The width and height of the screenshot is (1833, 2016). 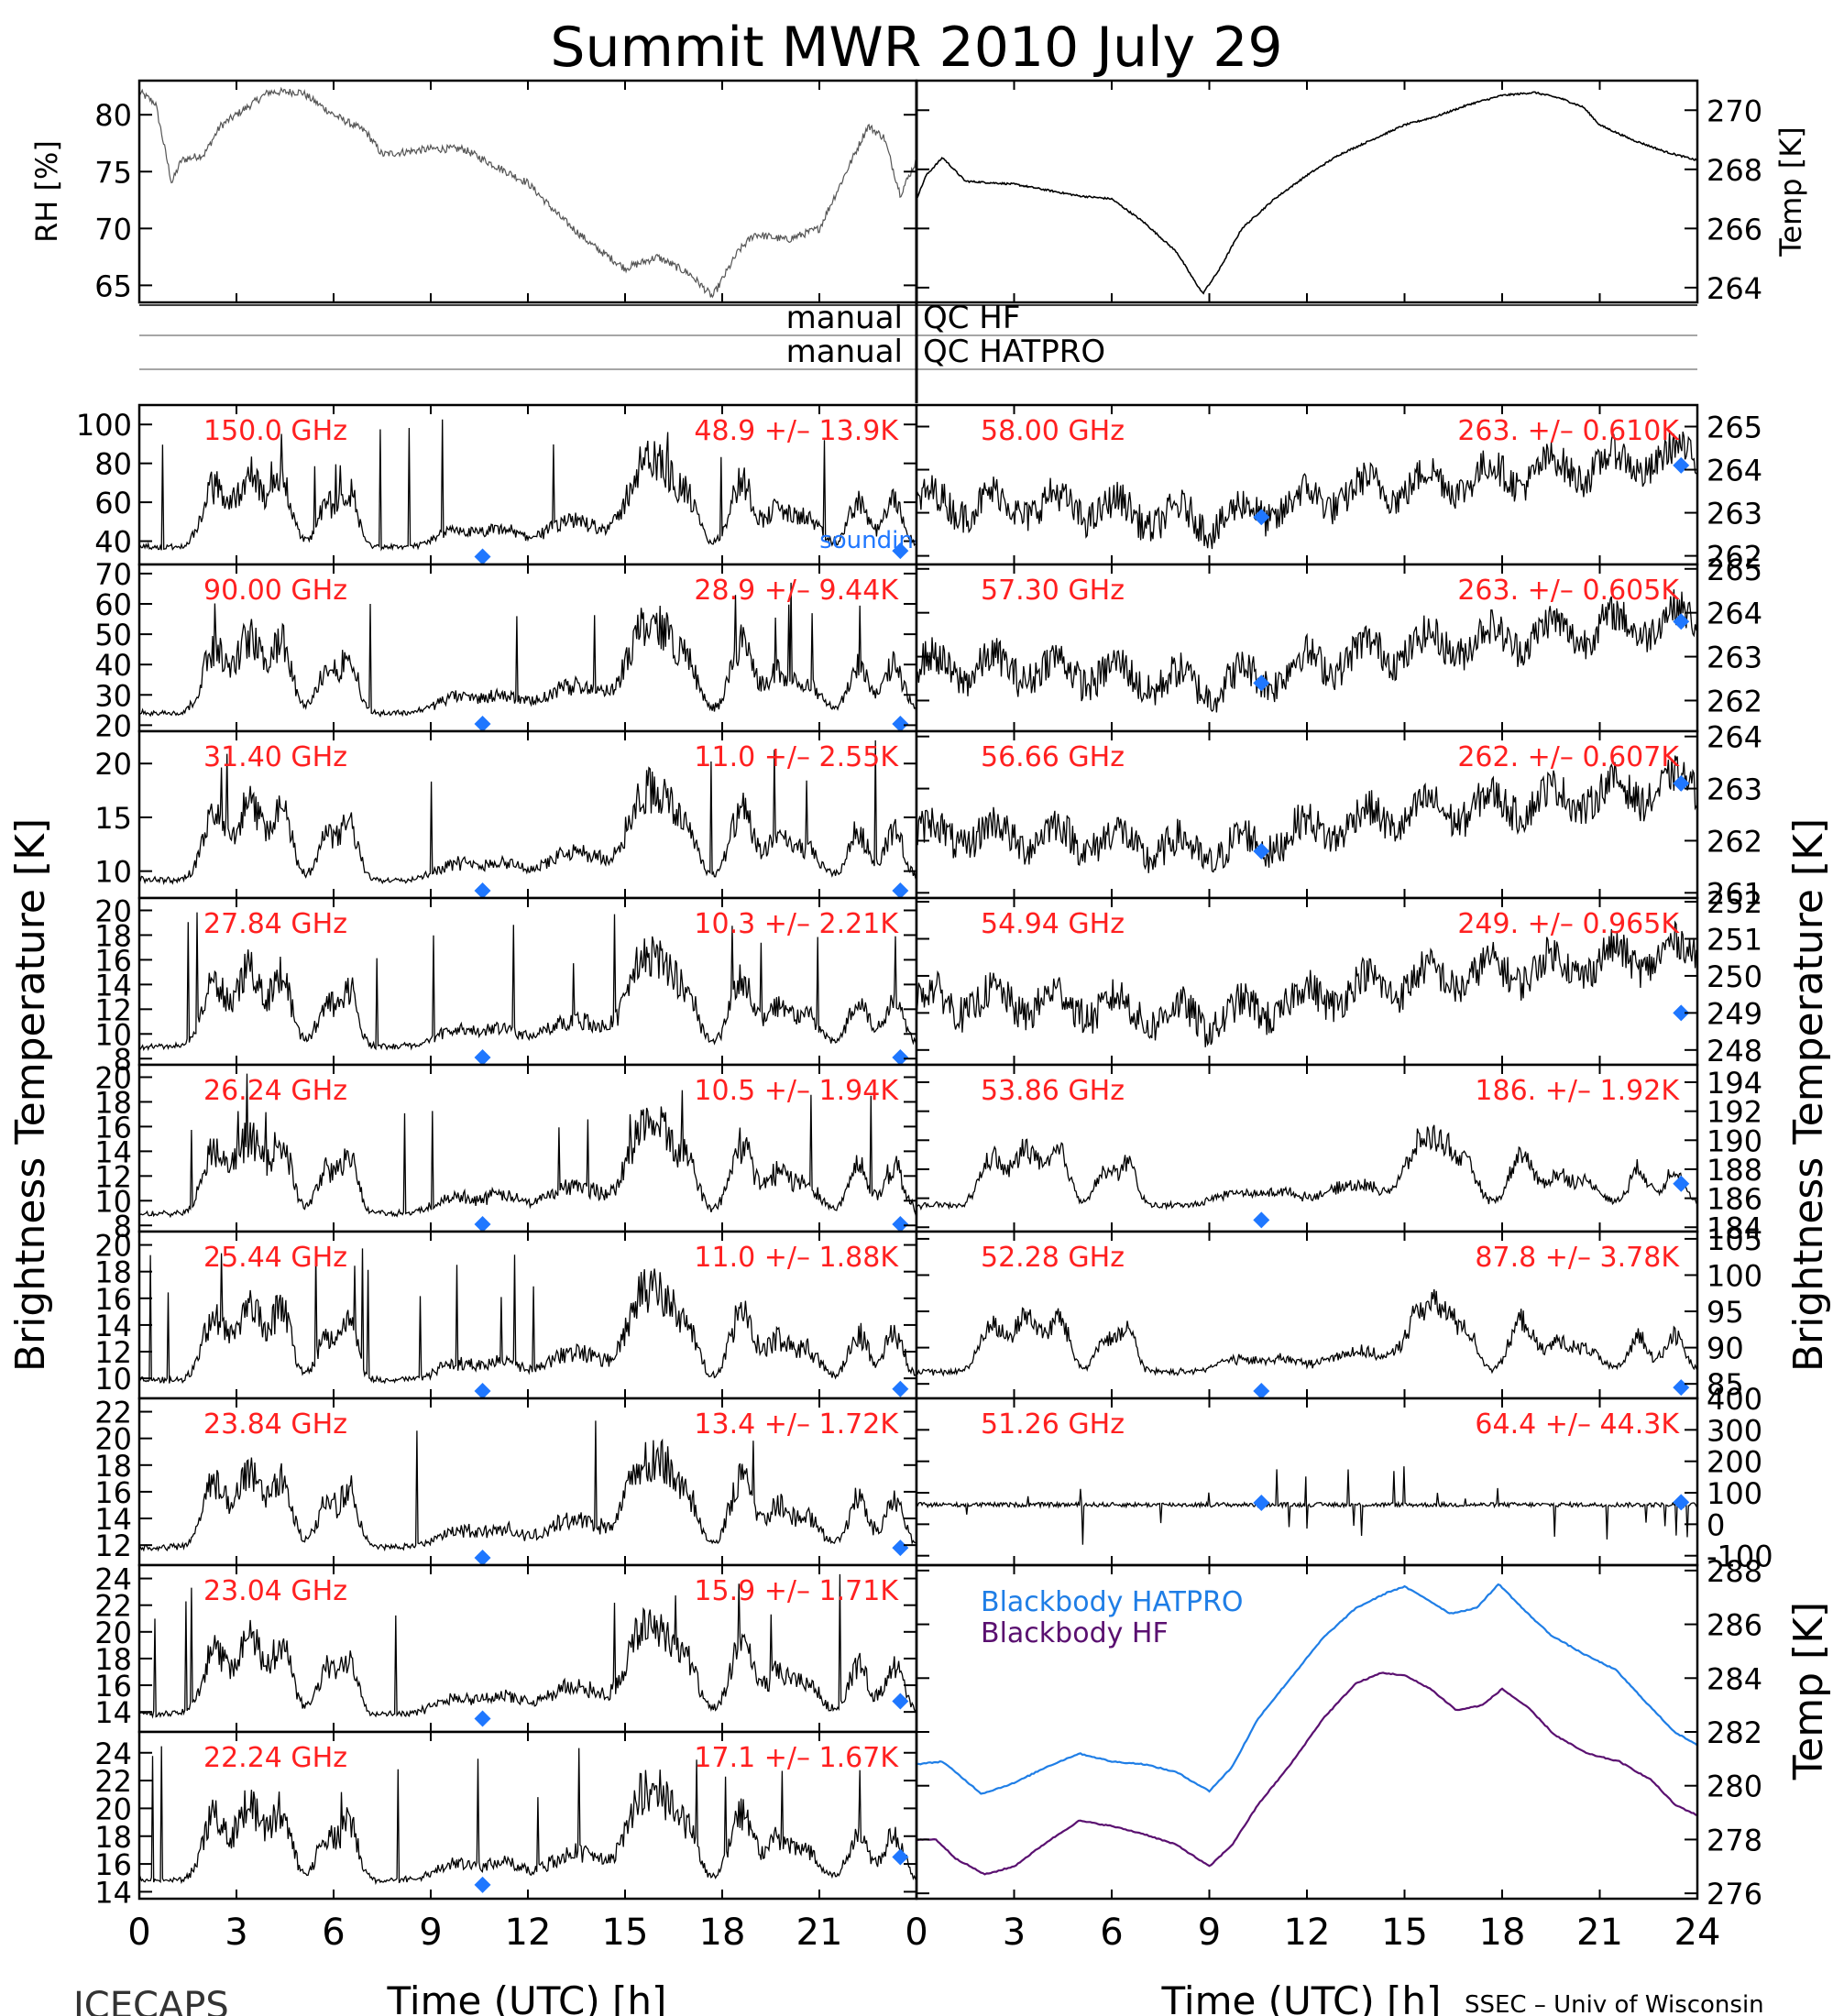 I want to click on x-tick-label: 24, so click(x=1697, y=1933).